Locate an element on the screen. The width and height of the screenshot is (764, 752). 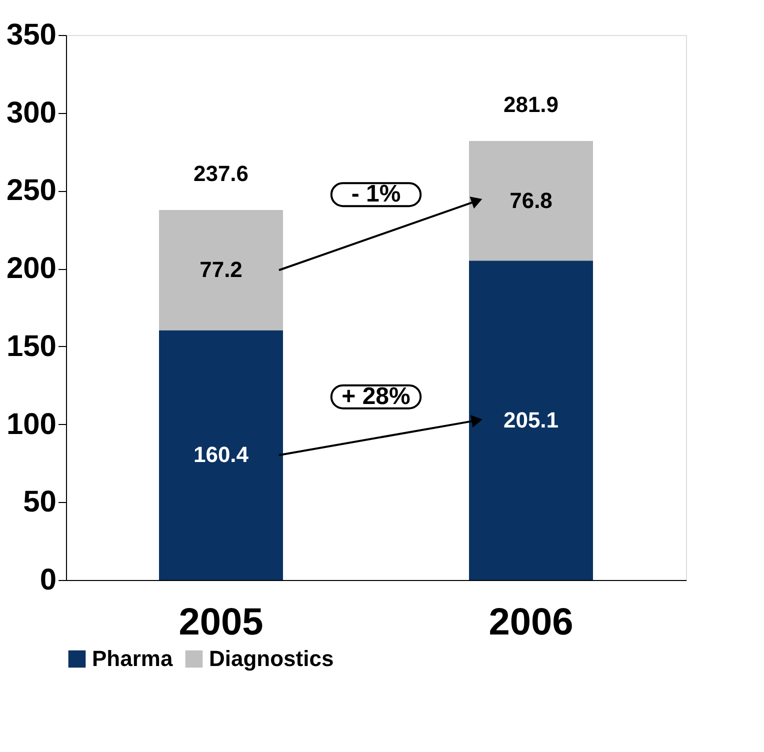
data-label: 76.8 is located at coordinates (531, 200).